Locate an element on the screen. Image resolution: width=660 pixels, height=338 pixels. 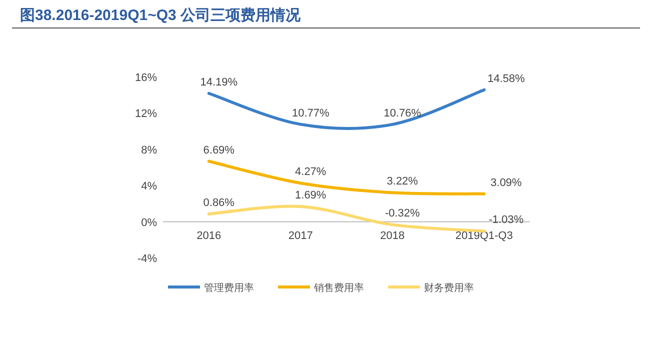
x-tick-label: 2017 is located at coordinates (300, 236).